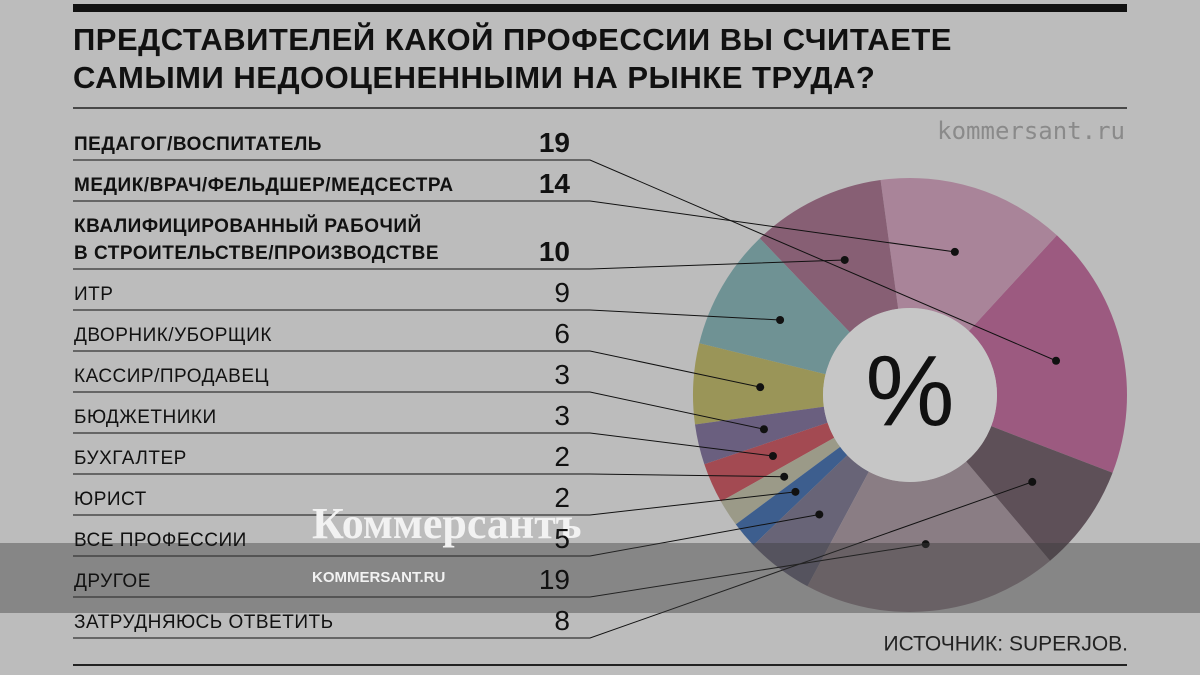 Image resolution: width=1200 pixels, height=675 pixels. What do you see at coordinates (172, 376) in the screenshot?
I see `category-label: КАССИР/ПРОДАВЕЦ` at bounding box center [172, 376].